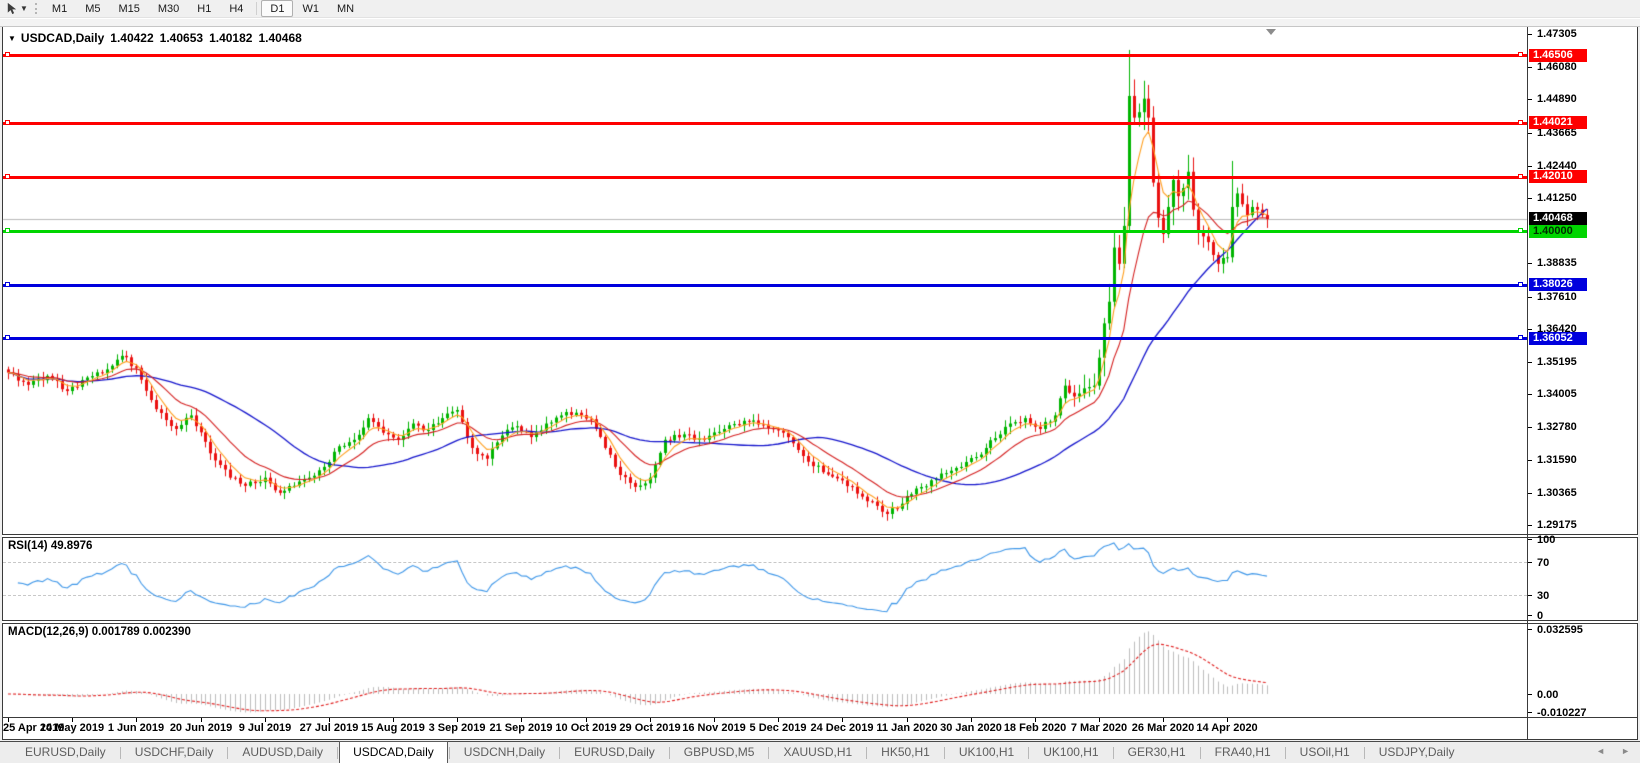 This screenshot has width=1640, height=763. What do you see at coordinates (129, 8) in the screenshot?
I see `timeframe-button-m15: M15` at bounding box center [129, 8].